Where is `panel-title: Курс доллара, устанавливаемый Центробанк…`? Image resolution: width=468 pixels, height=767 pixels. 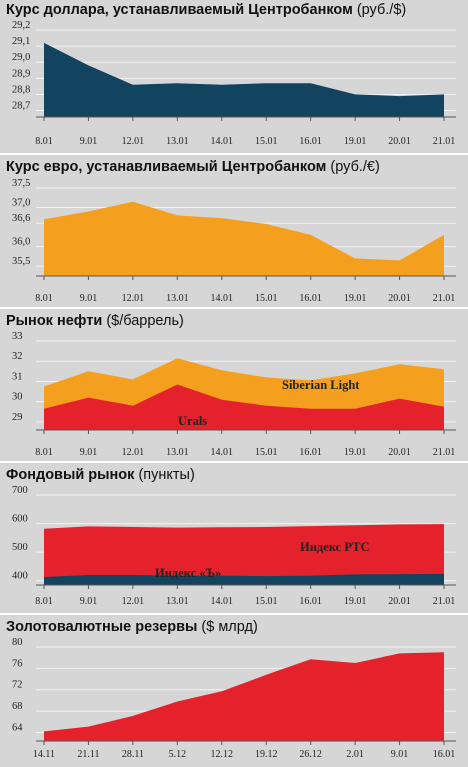
panel-title: Курс доллара, устанавливаемый Центробанк… is located at coordinates (206, 10).